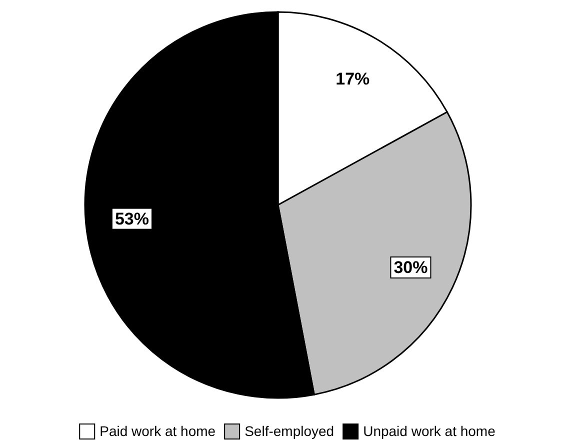 This screenshot has height=446, width=575. Describe the element at coordinates (289, 431) in the screenshot. I see `legend-label: Self-employed` at that location.